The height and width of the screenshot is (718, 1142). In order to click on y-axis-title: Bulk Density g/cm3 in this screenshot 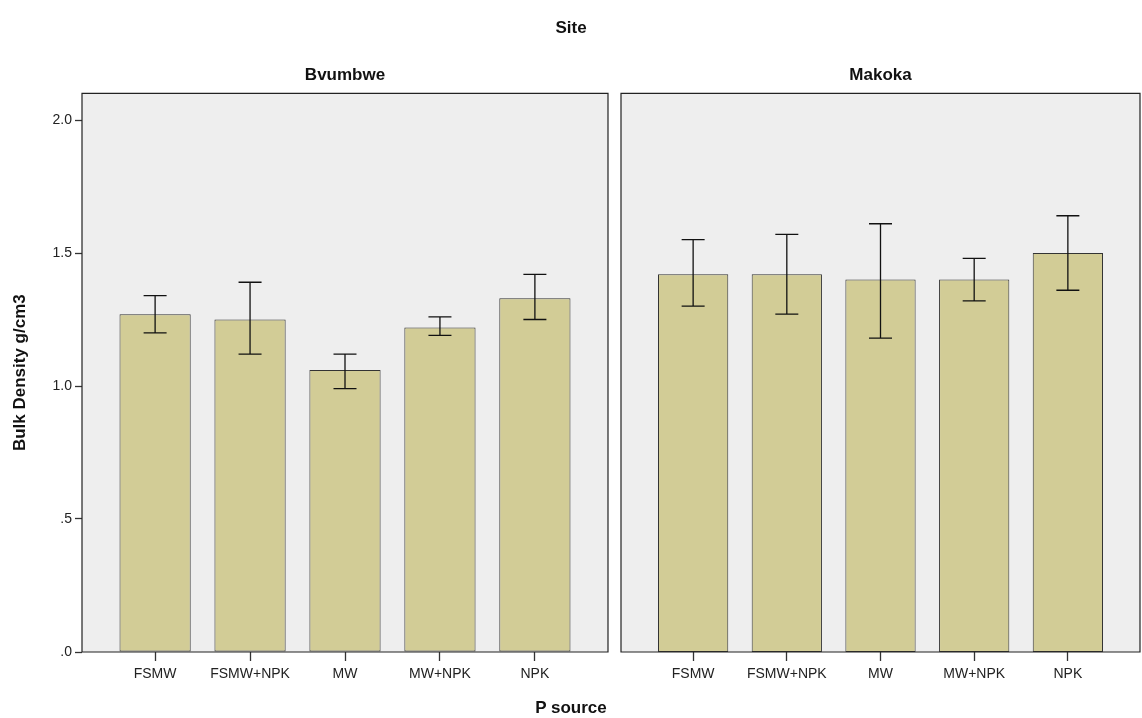, I will do `click(19, 373)`.